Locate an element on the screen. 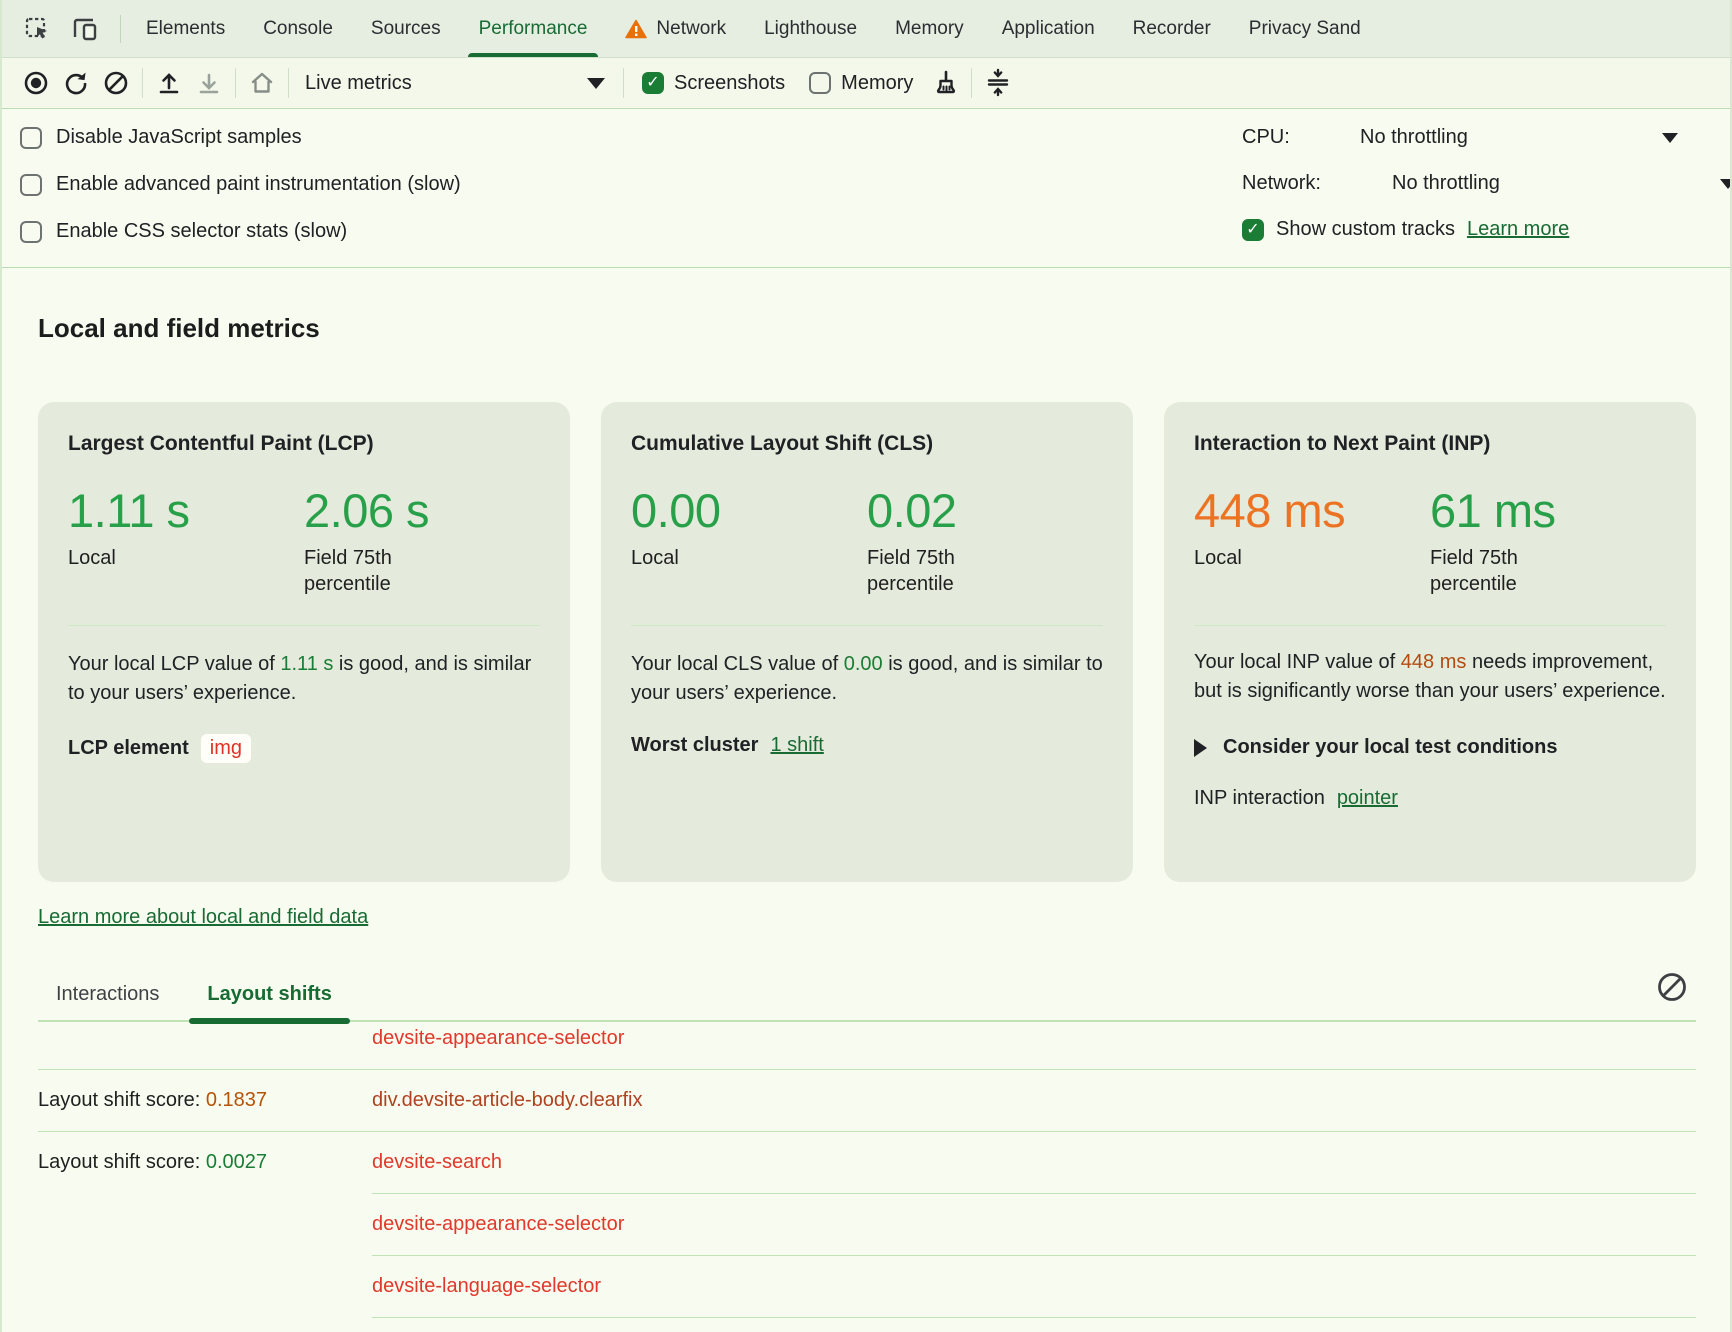 The height and width of the screenshot is (1332, 1732). checkbox-label: Disable JavaScript samples is located at coordinates (179, 137).